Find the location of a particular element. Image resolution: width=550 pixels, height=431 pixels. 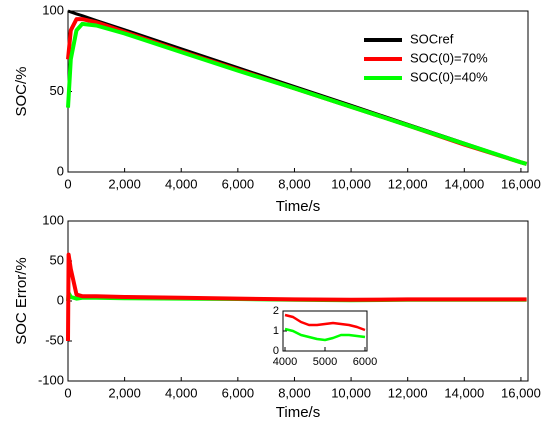

plot-frame is located at coordinates (325, 331).